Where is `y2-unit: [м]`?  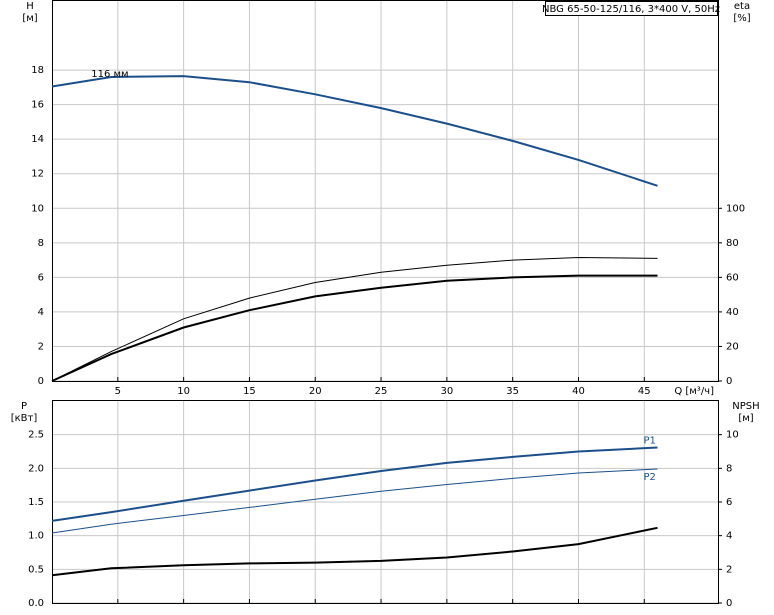
y2-unit: [м] is located at coordinates (745, 418).